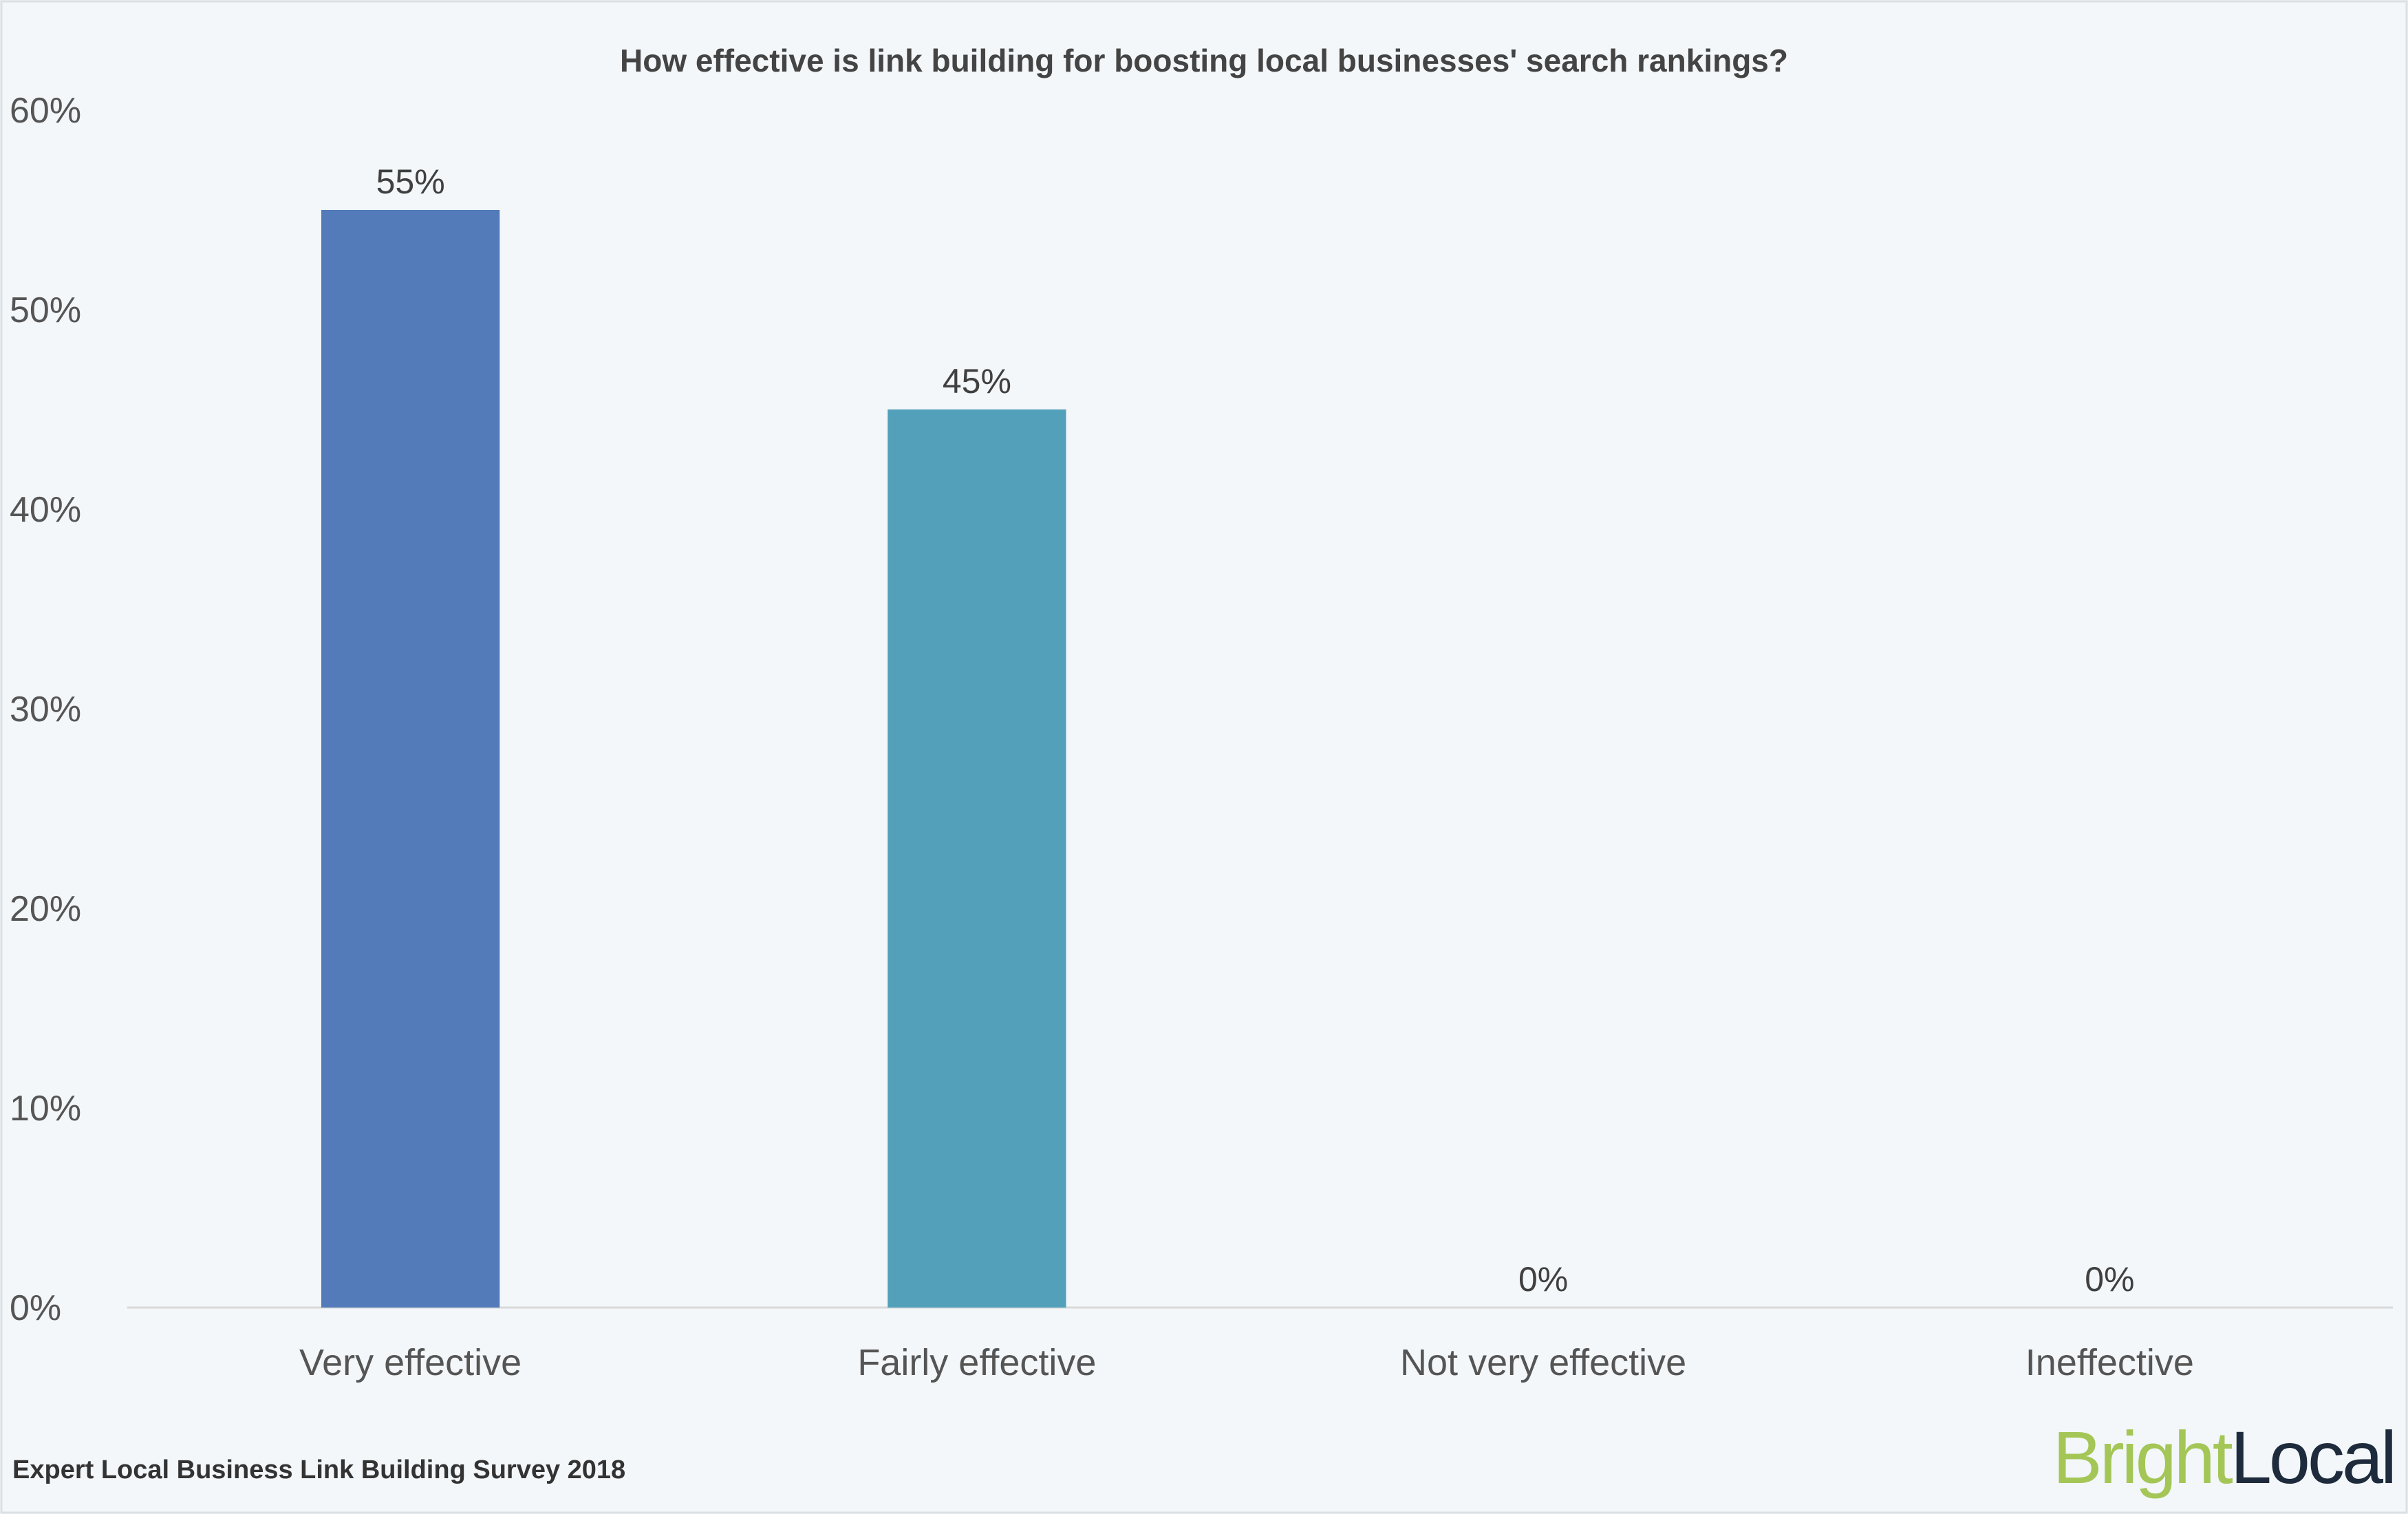 The image size is (2408, 1514). I want to click on y-tick-label: 10%, so click(45, 1109).